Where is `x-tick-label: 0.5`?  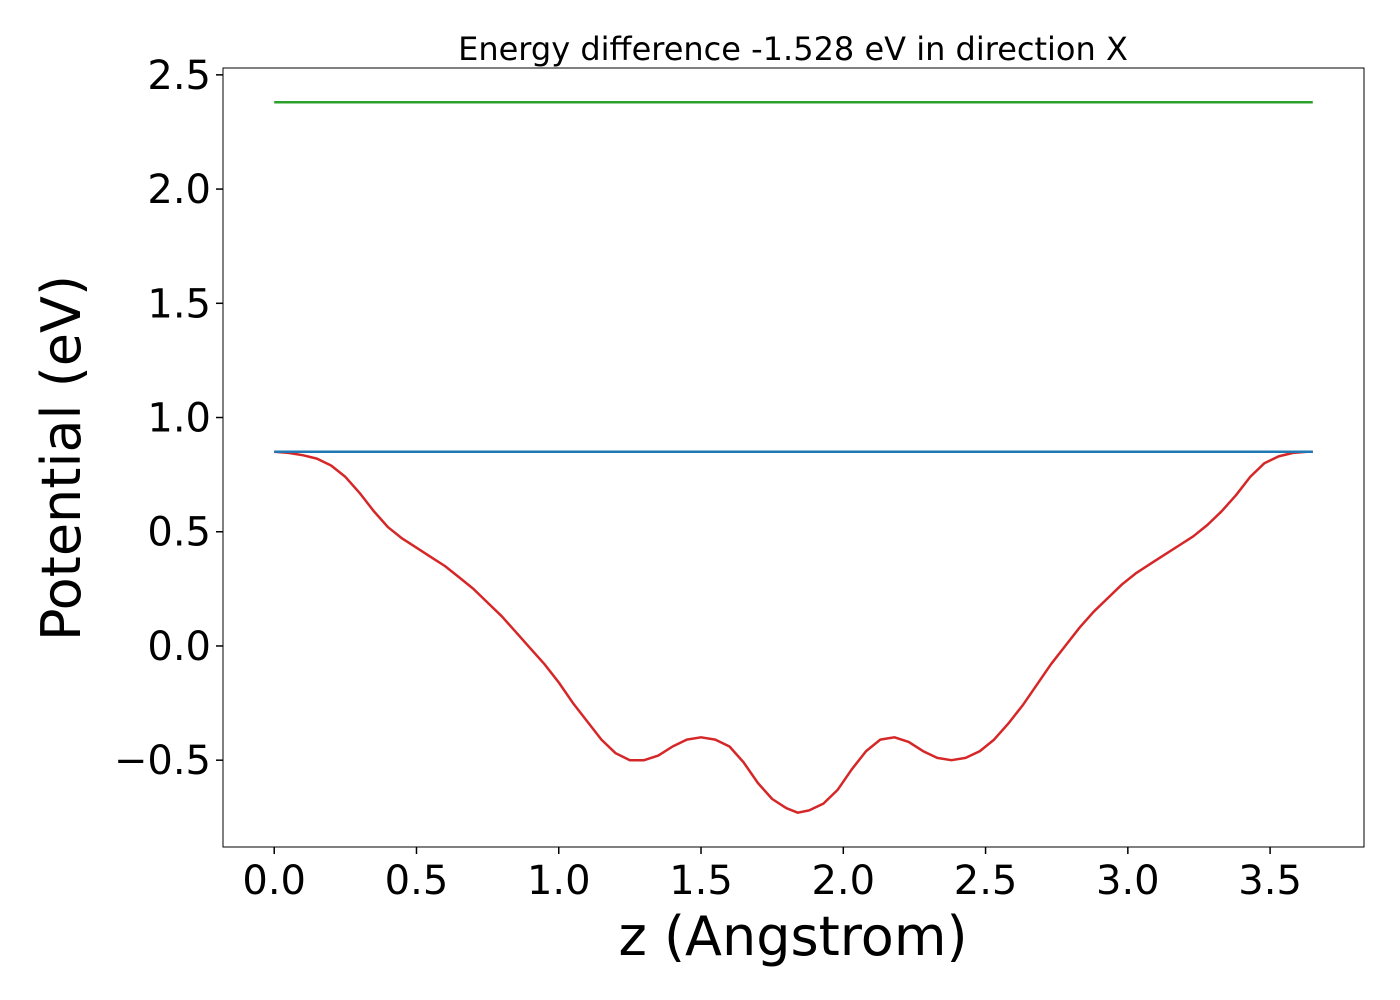
x-tick-label: 0.5 is located at coordinates (417, 881).